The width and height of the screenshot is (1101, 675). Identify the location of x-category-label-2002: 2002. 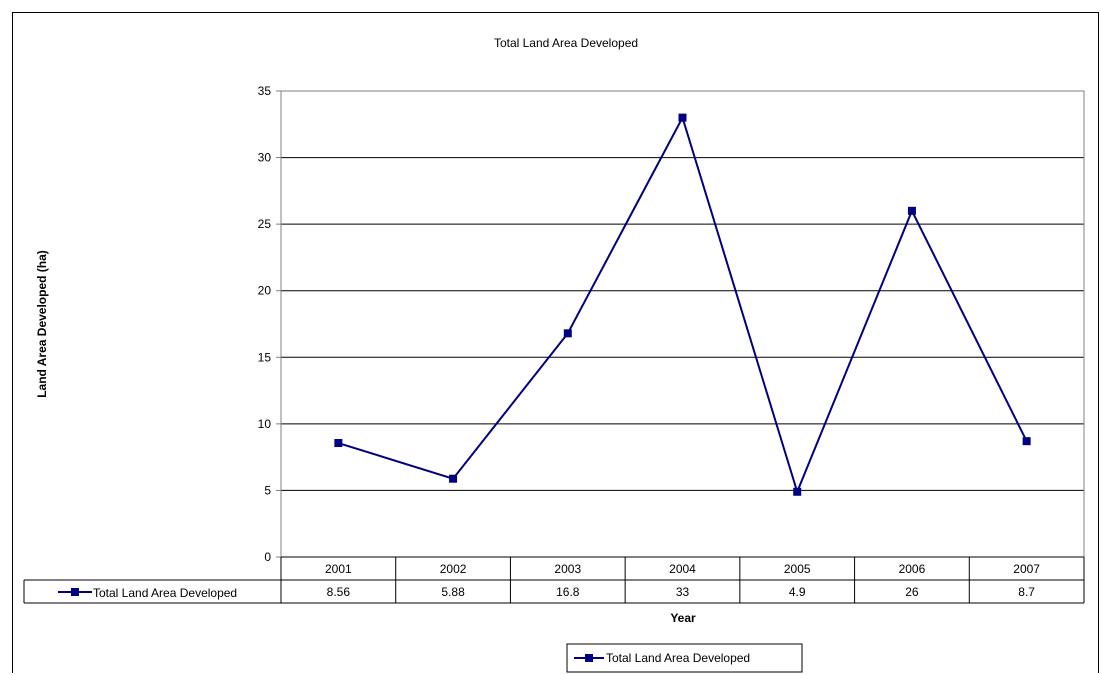
(453, 569).